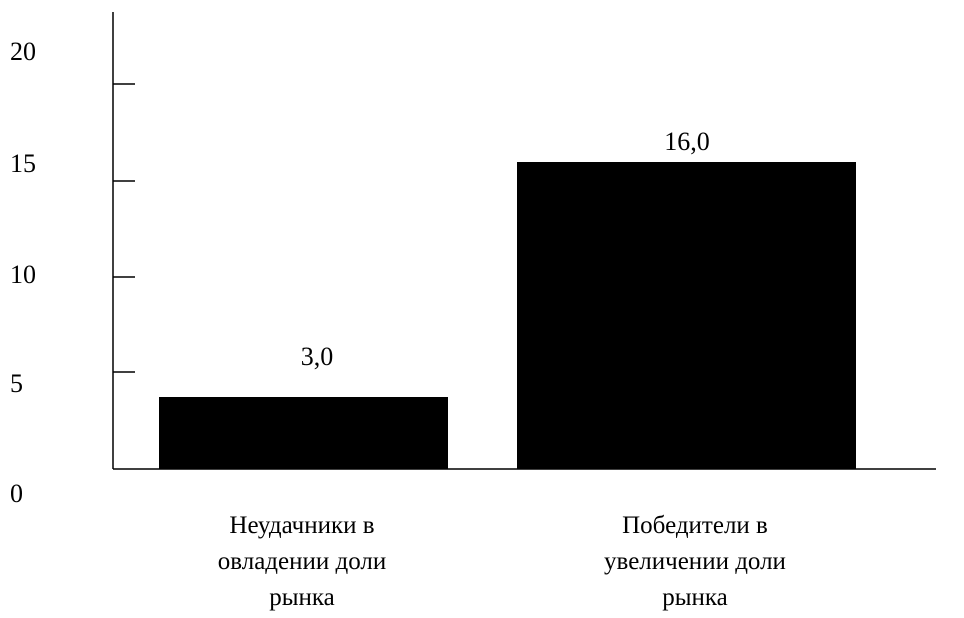 This screenshot has width=964, height=618. What do you see at coordinates (695, 525) in the screenshot?
I see `category-label-2-line-1: Победители в` at bounding box center [695, 525].